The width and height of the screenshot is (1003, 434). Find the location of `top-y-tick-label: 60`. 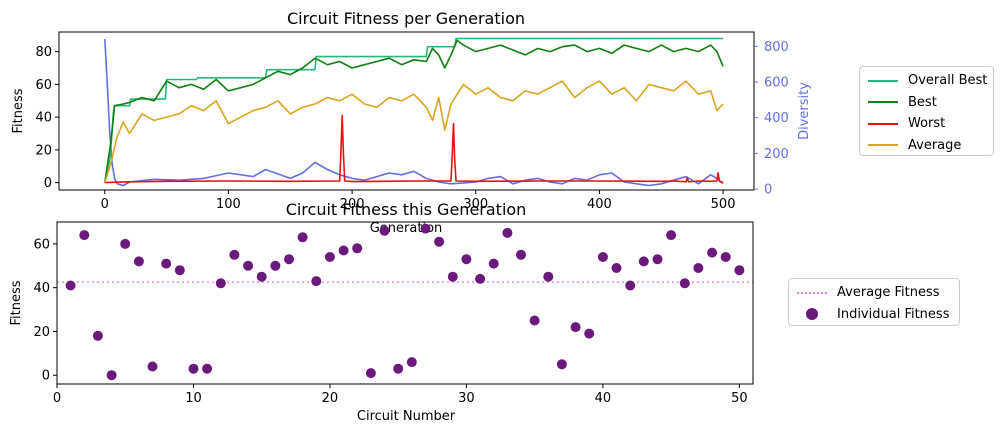

top-y-tick-label: 60 is located at coordinates (43, 85).